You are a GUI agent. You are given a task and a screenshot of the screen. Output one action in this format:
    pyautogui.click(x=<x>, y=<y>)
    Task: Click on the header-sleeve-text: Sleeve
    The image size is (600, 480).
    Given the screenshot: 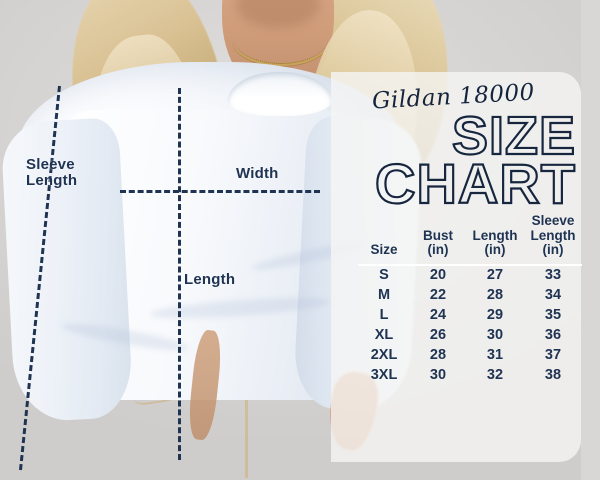 What is the action you would take?
    pyautogui.click(x=553, y=220)
    